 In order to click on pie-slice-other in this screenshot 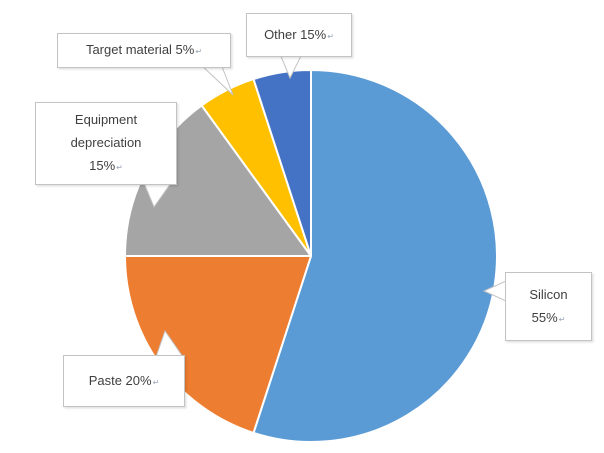, I will do `click(282, 162)`.